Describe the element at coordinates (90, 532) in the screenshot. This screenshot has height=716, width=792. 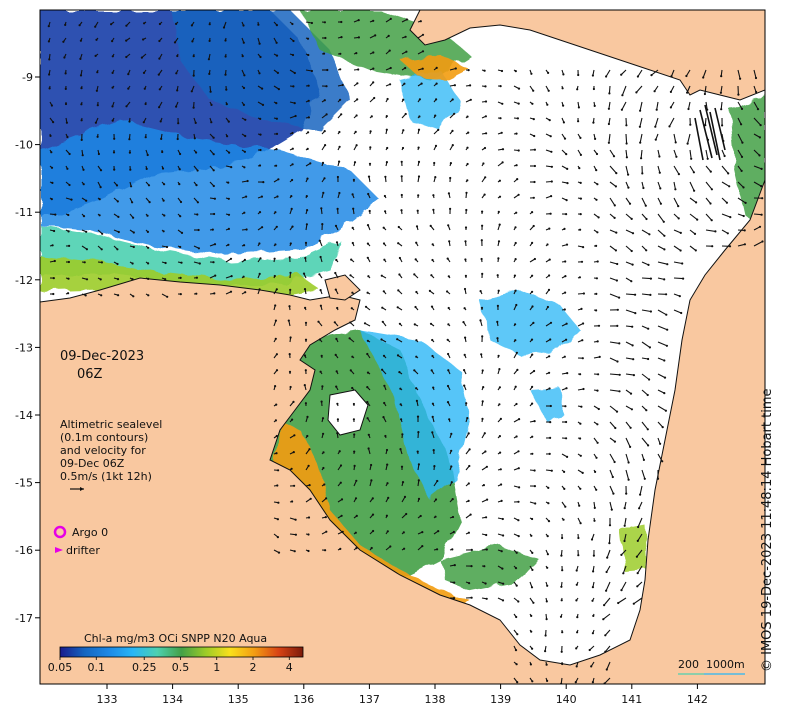
I see `argo-label: Argo 0` at that location.